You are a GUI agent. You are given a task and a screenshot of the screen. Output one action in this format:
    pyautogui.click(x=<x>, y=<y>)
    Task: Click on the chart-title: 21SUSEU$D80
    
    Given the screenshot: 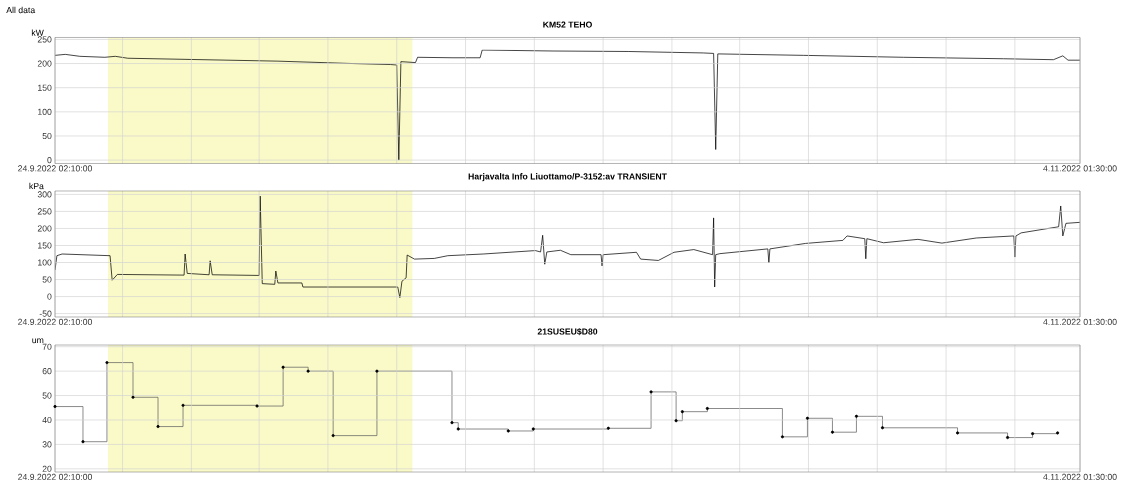 What is the action you would take?
    pyautogui.click(x=567, y=332)
    